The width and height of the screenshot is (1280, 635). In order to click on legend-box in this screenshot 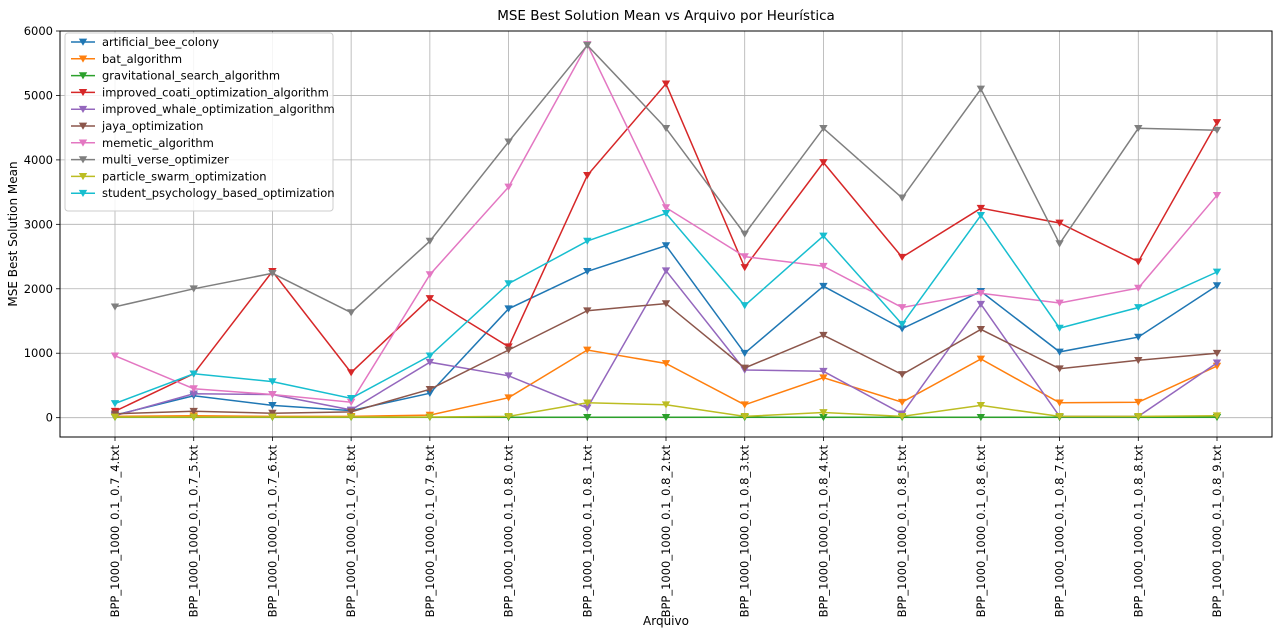, I will do `click(199, 122)`.